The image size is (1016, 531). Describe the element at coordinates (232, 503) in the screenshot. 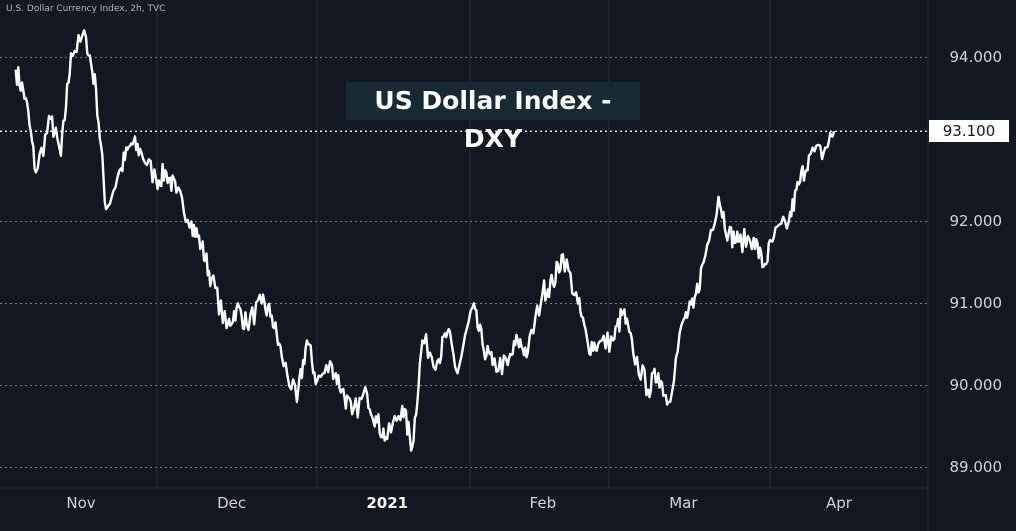

I see `time-tick-label: Dec` at that location.